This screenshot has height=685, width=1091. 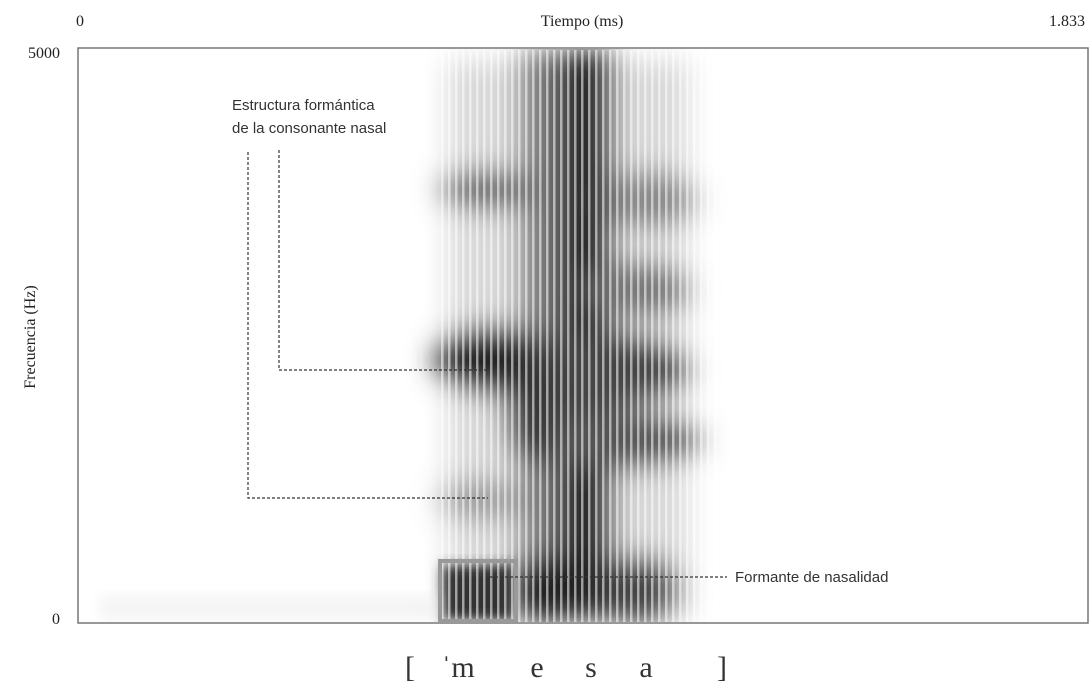 I want to click on annotation-text: Formante de nasalidad, so click(x=811, y=577).